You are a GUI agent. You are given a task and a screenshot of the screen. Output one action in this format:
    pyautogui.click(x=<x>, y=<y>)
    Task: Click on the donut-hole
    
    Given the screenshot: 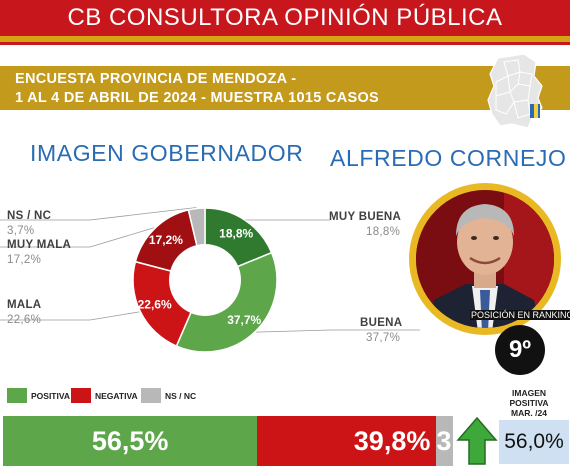 What is the action you would take?
    pyautogui.click(x=205, y=280)
    